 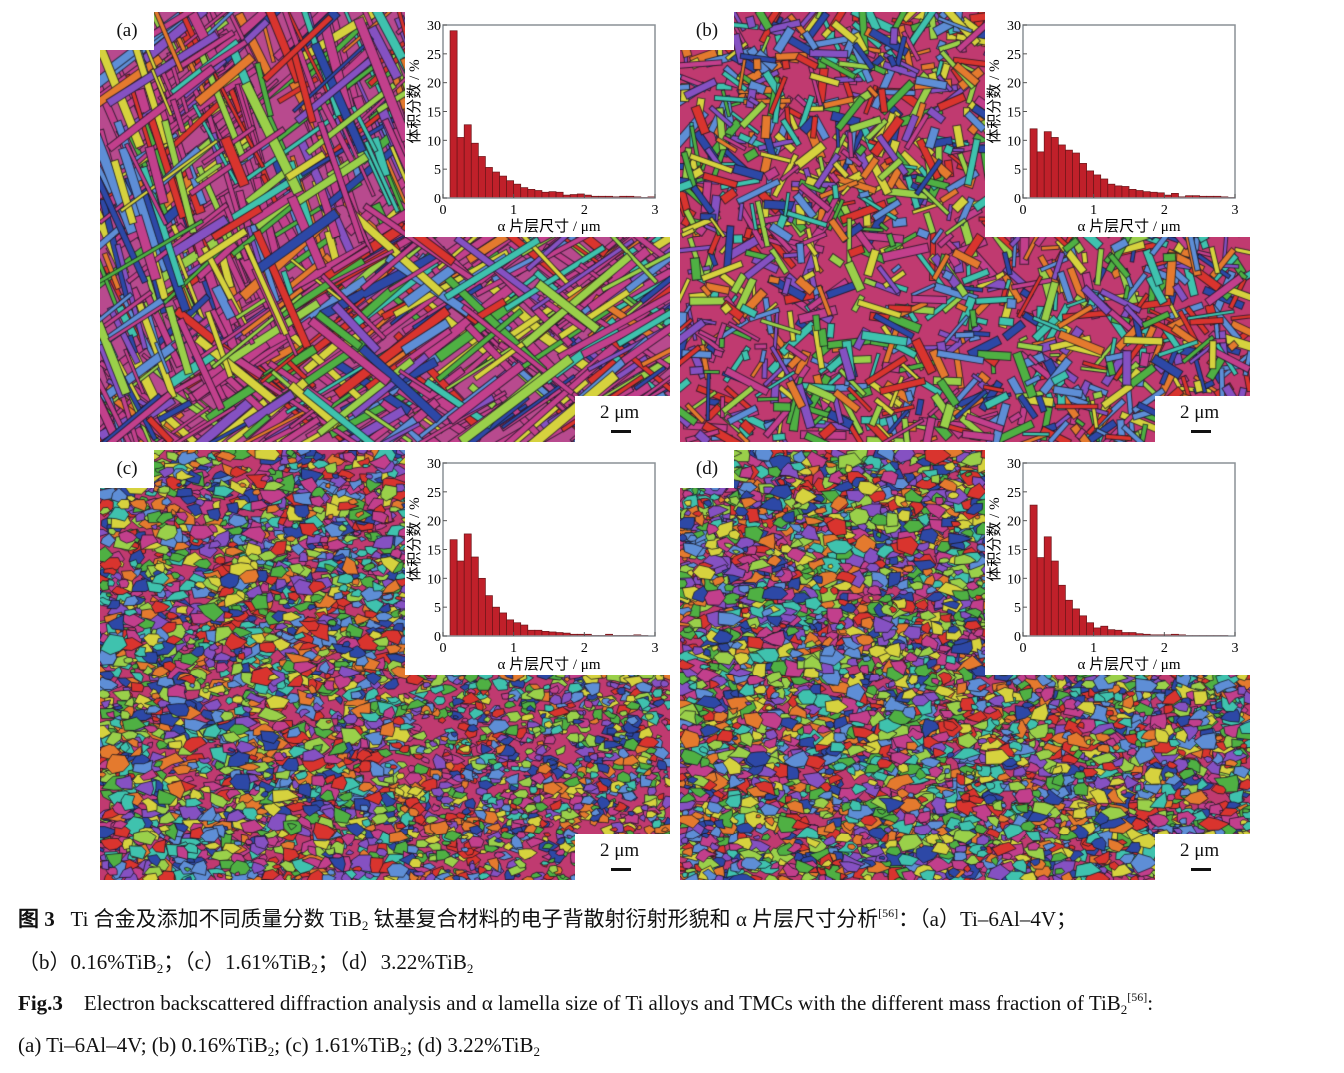 I want to click on caption-line: （b）0.16%TiB2；（c）1.61%TiB2；（d）3.22%TiB2, so click(x=245, y=961).